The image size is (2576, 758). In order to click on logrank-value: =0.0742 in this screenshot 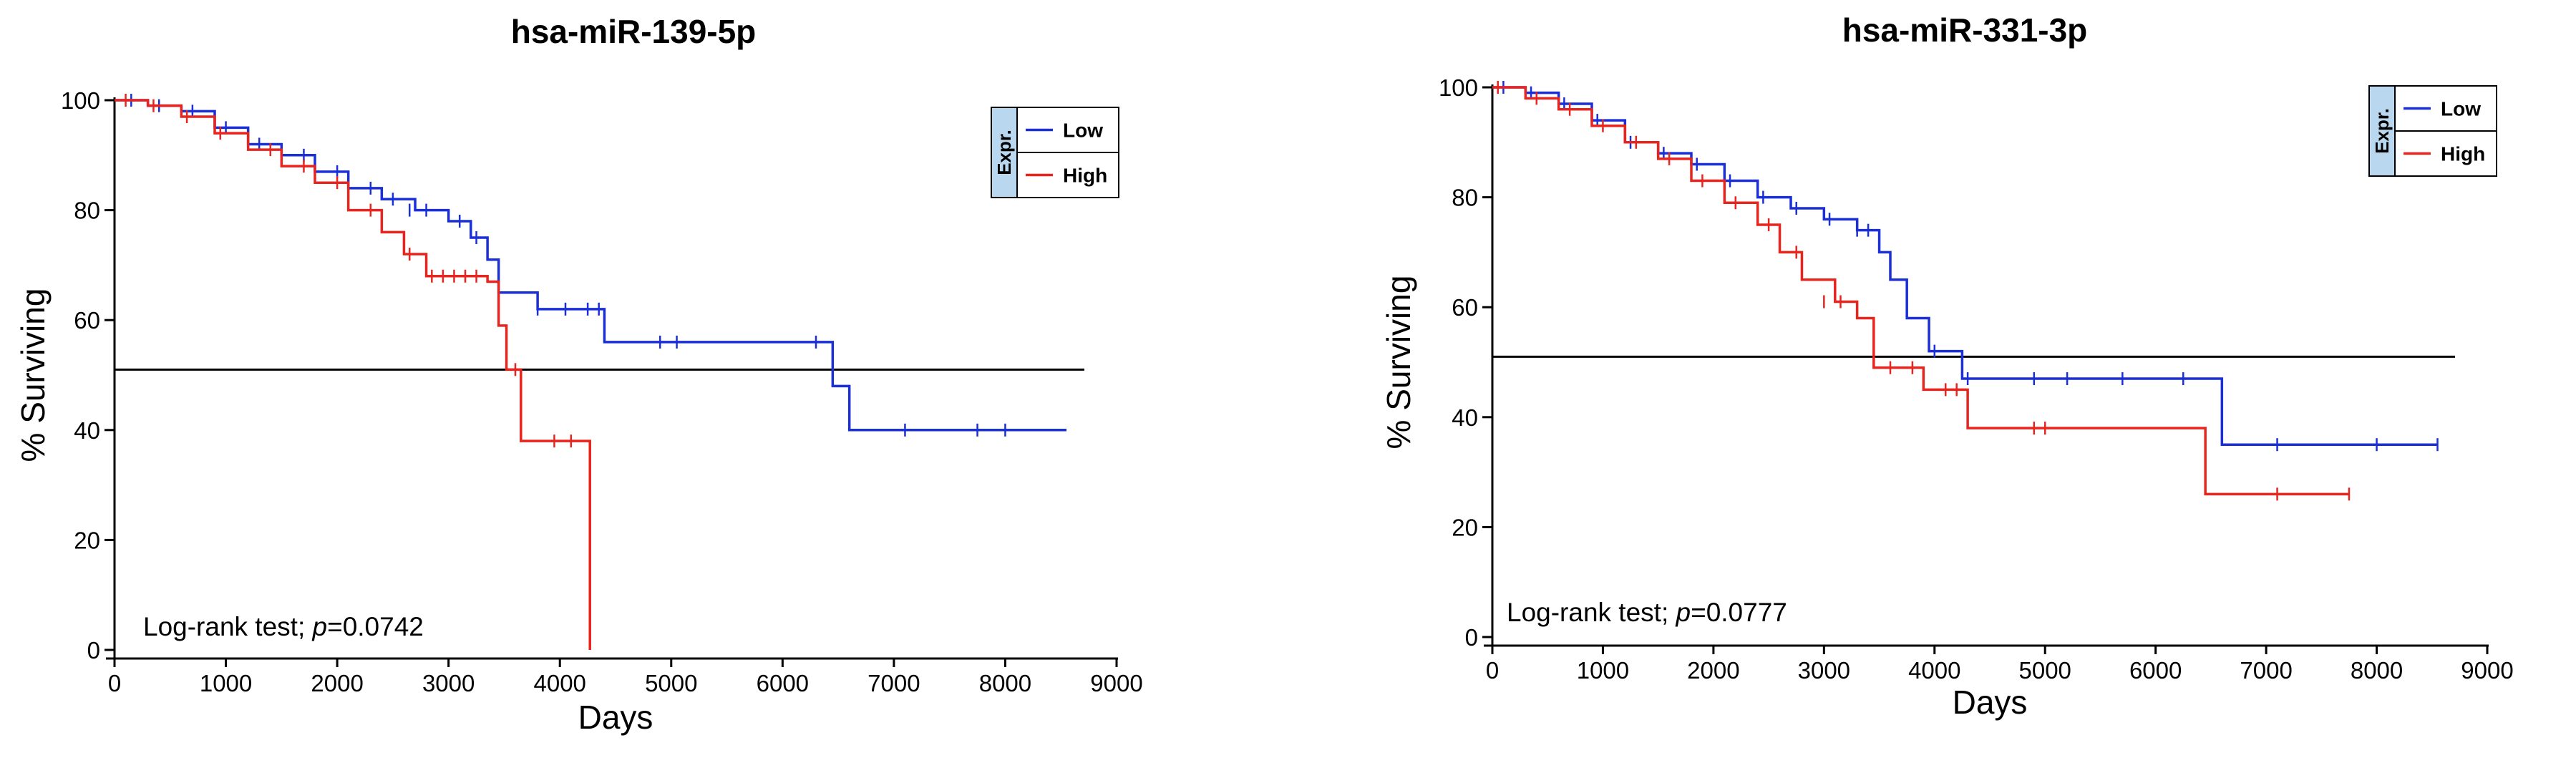, I will do `click(375, 626)`.